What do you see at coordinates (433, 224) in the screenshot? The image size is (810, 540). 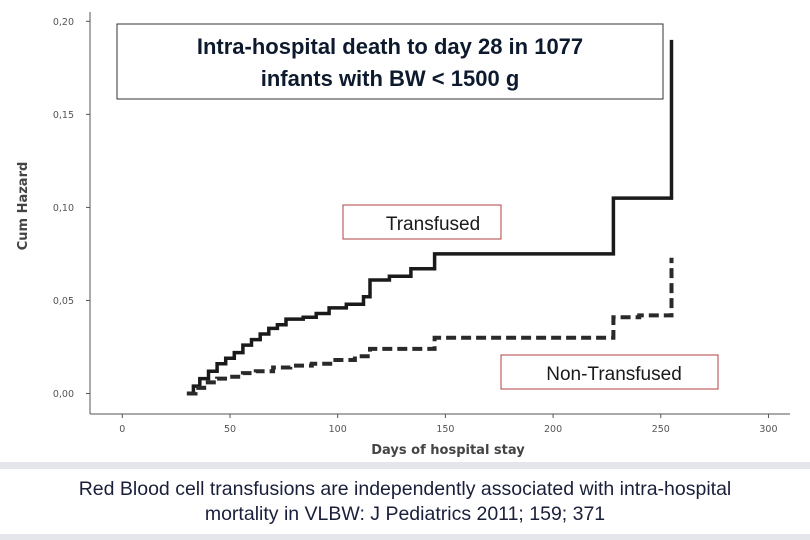 I see `transfused-label: Transfused` at bounding box center [433, 224].